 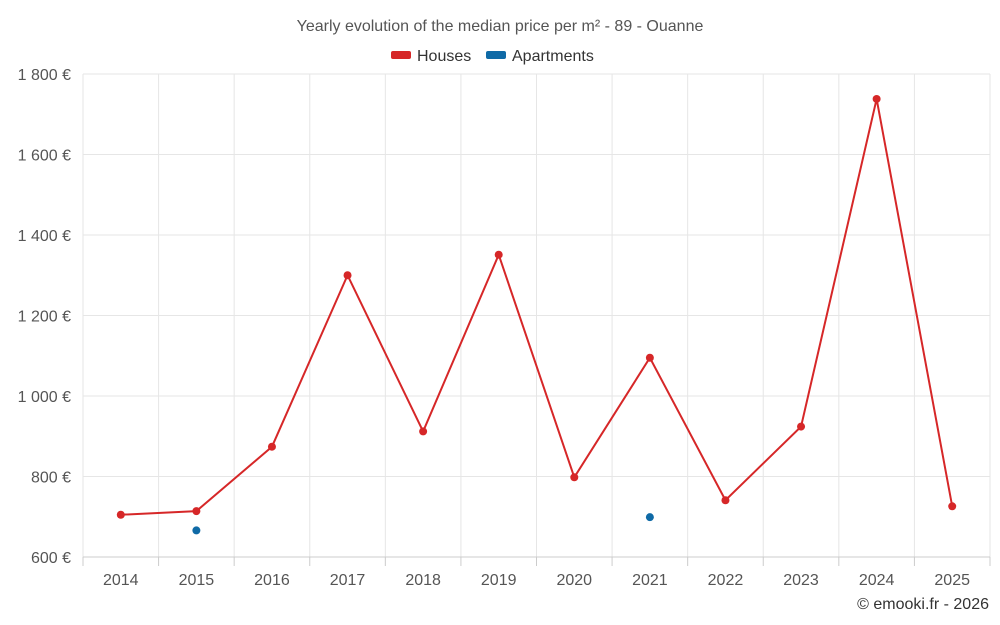 I want to click on legend-swatch-apartments, so click(x=496, y=55).